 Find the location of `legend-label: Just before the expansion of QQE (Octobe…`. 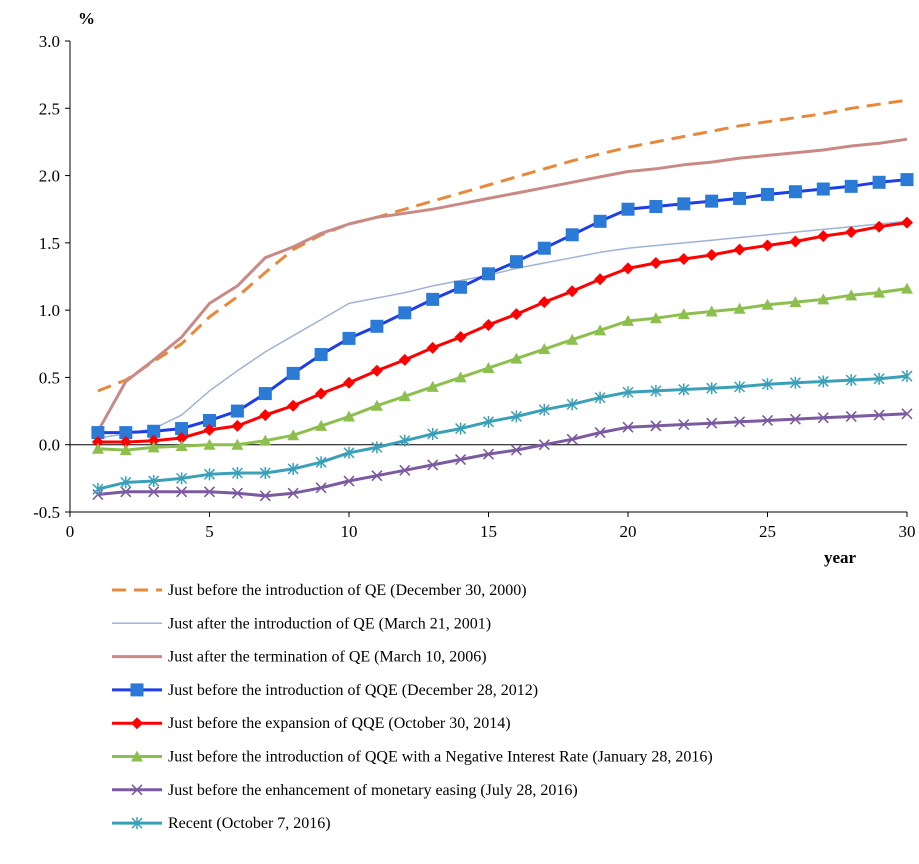

legend-label: Just before the expansion of QQE (Octobe… is located at coordinates (339, 723).